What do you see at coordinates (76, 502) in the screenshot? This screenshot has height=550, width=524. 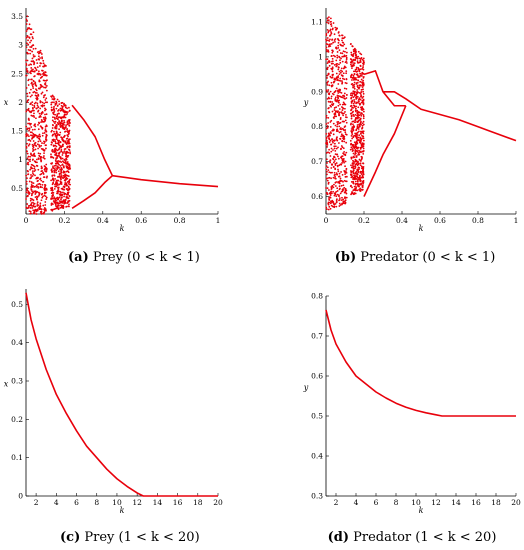 I see `x-tick-label: 6` at bounding box center [76, 502].